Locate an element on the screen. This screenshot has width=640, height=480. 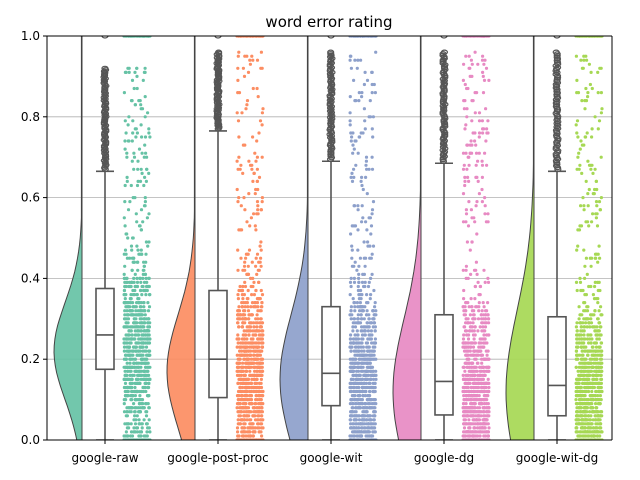
chart-title: word error rating is located at coordinates (328, 22).